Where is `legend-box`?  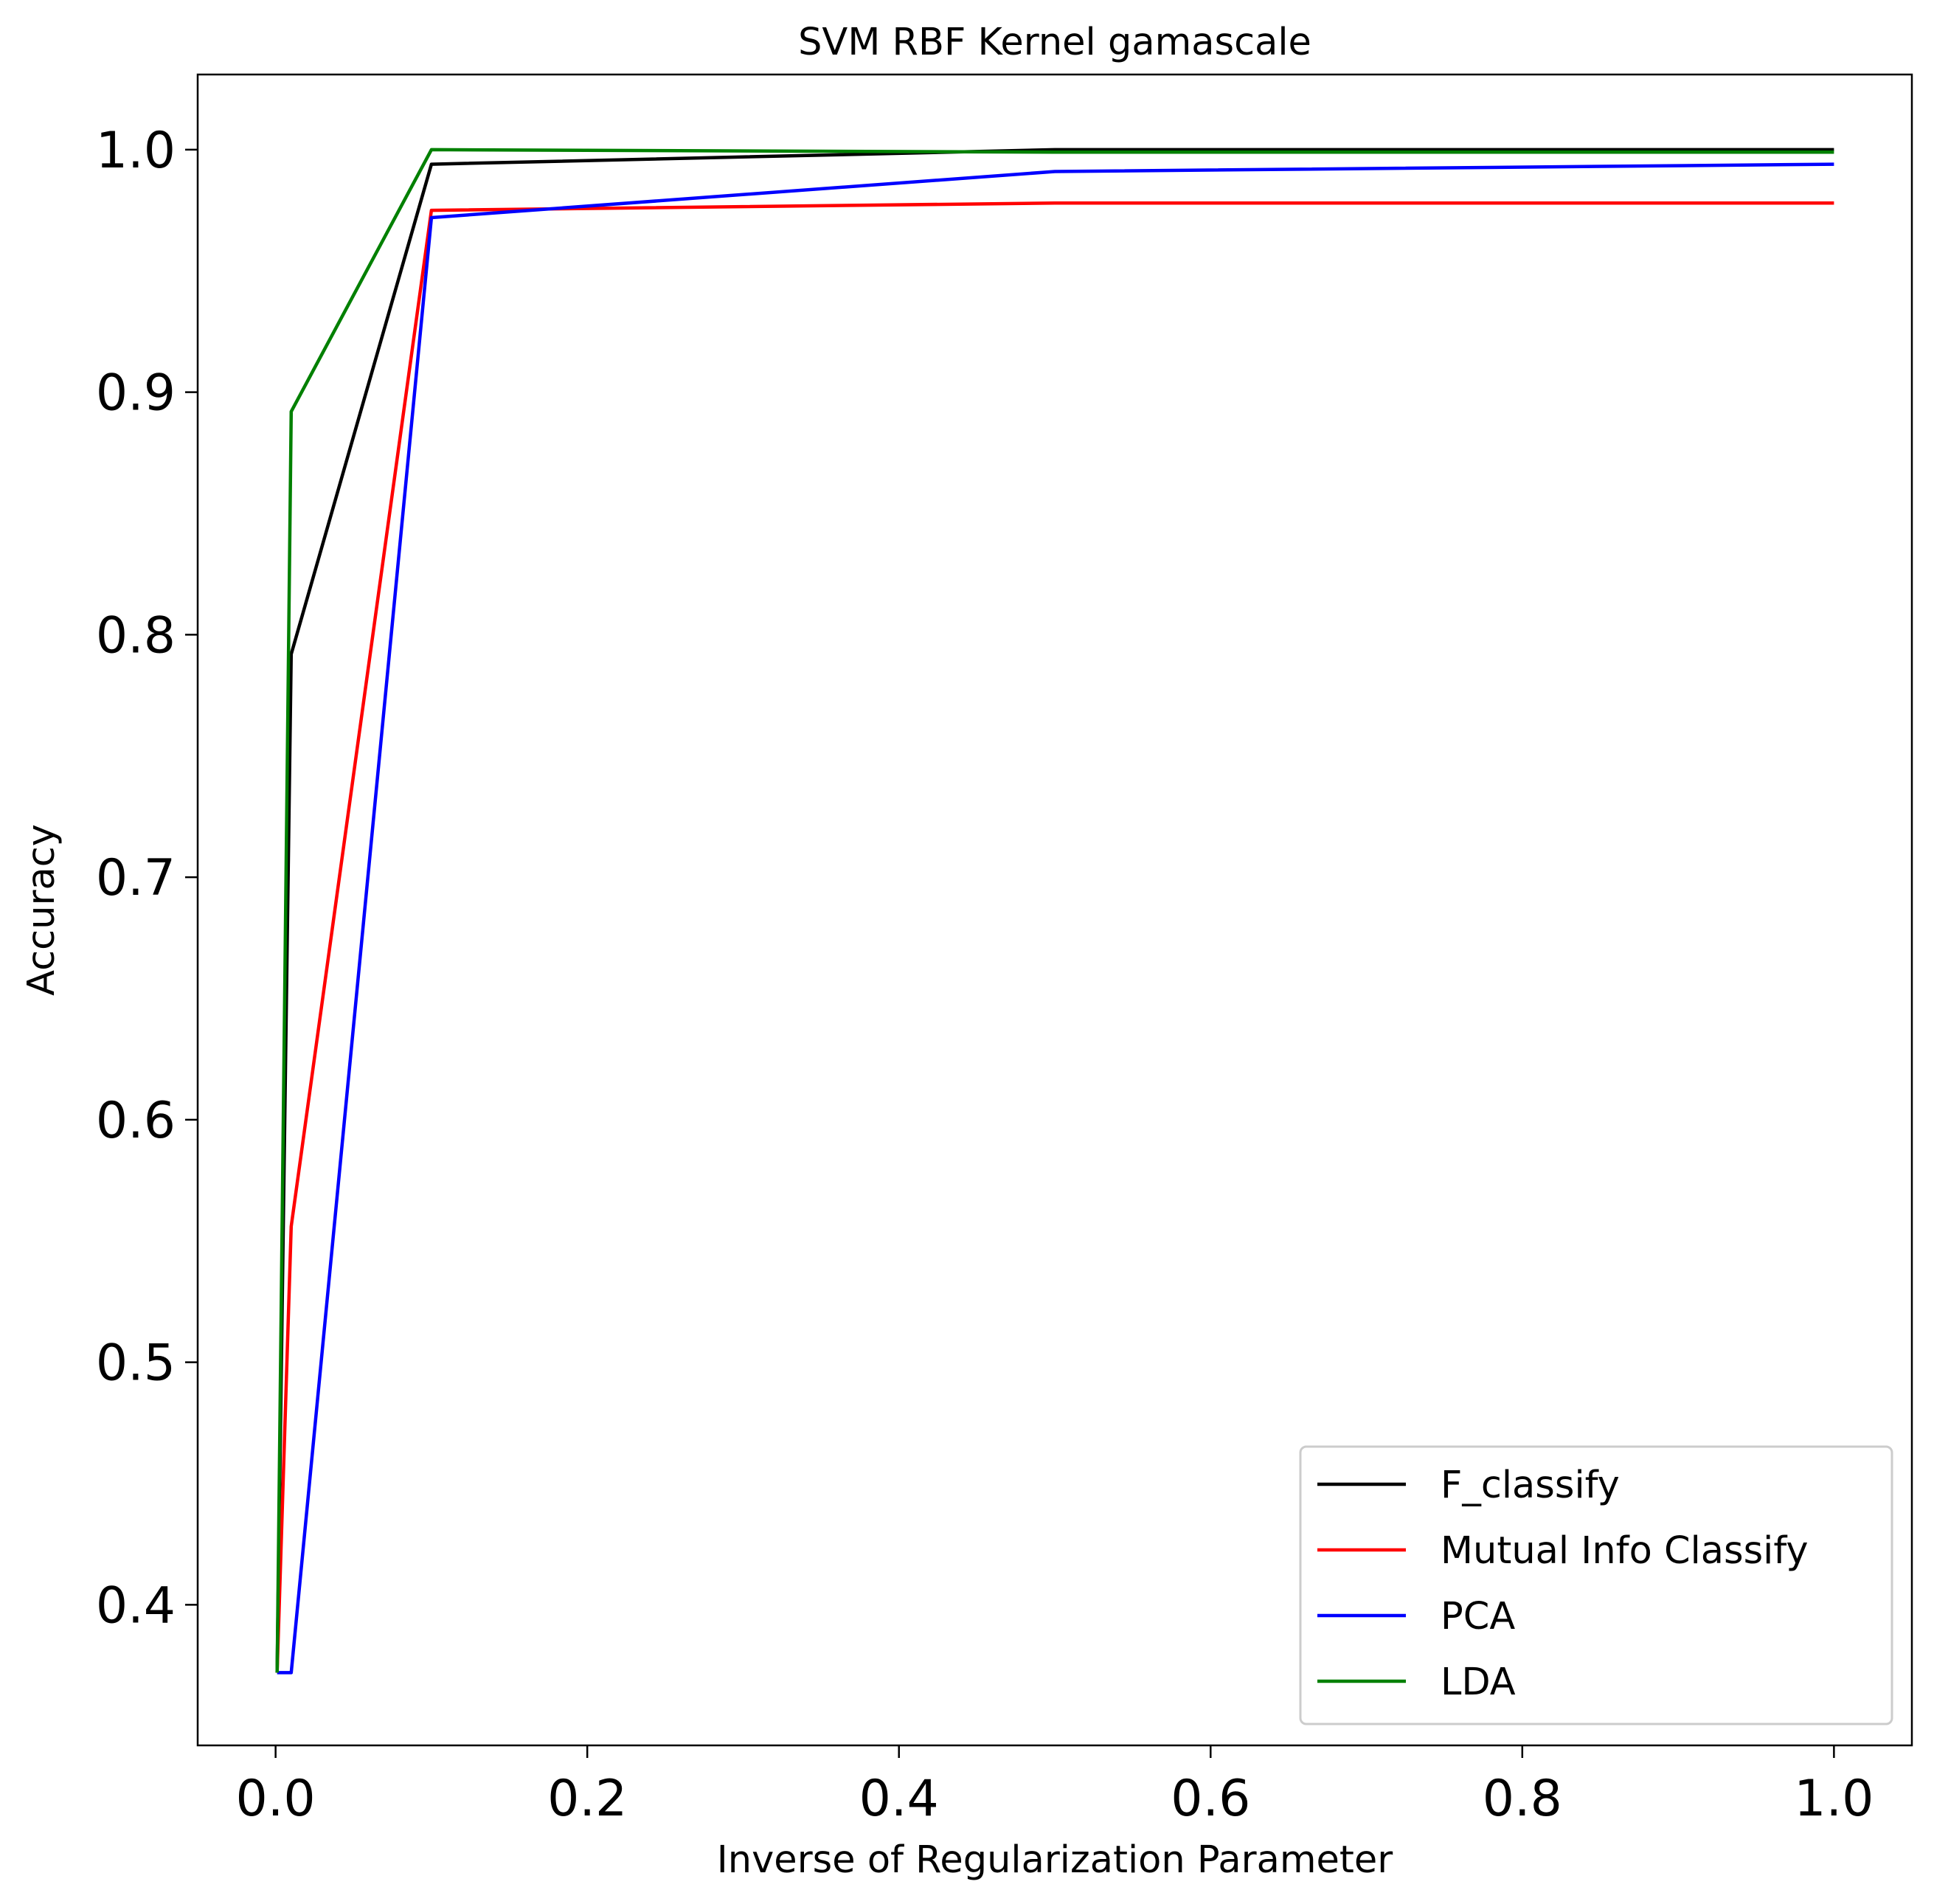 legend-box is located at coordinates (1596, 1585).